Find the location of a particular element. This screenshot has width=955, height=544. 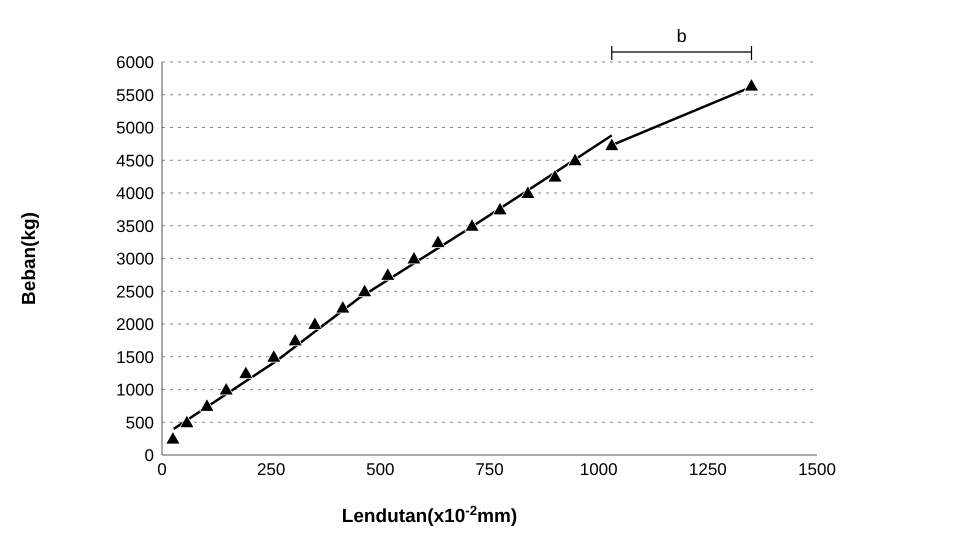

x-tick-label: 750 is located at coordinates (489, 470).